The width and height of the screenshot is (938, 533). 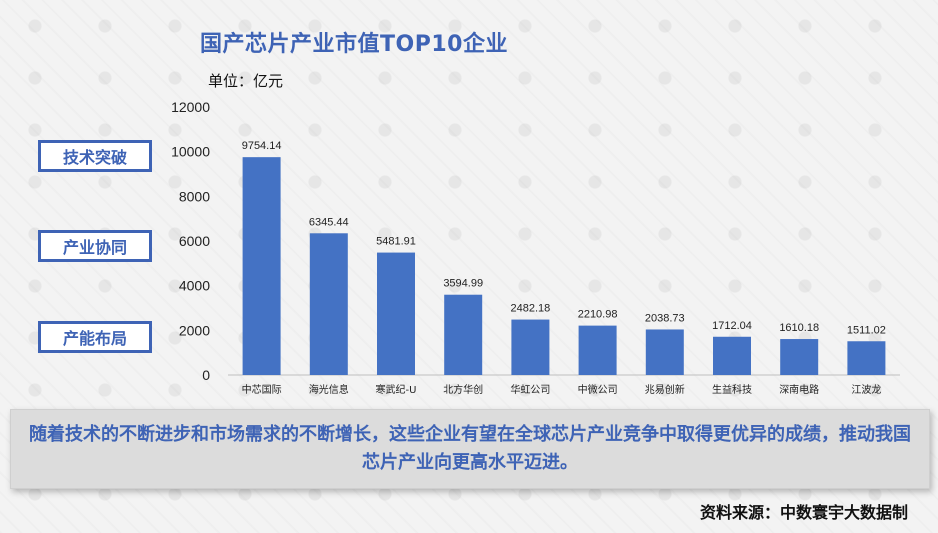 What do you see at coordinates (194, 241) in the screenshot?
I see `y-tick-label: 6000` at bounding box center [194, 241].